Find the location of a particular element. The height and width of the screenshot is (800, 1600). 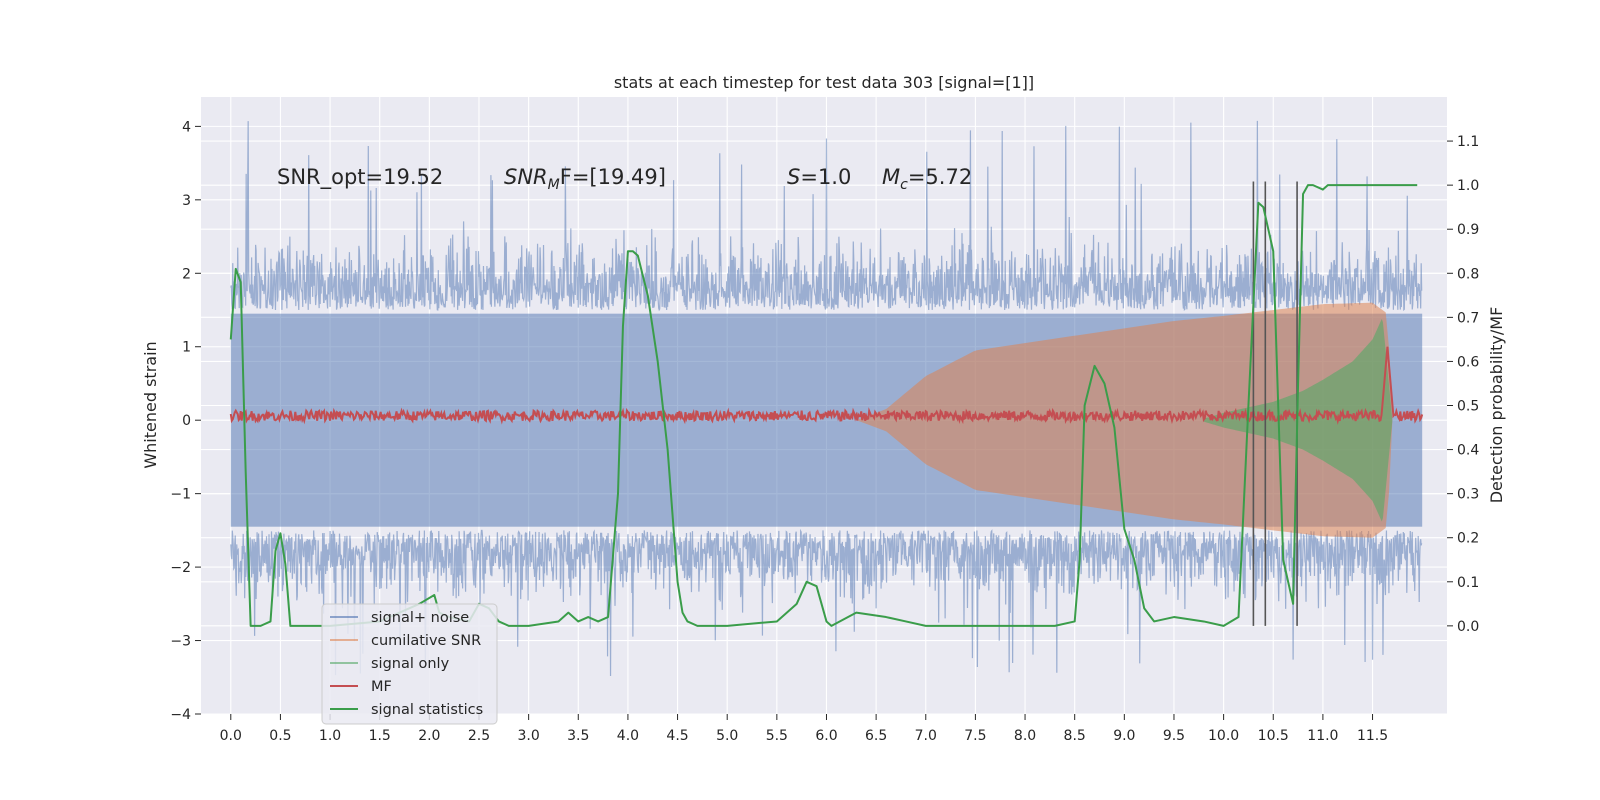

snr-mf-sub: M is located at coordinates (554, 185).